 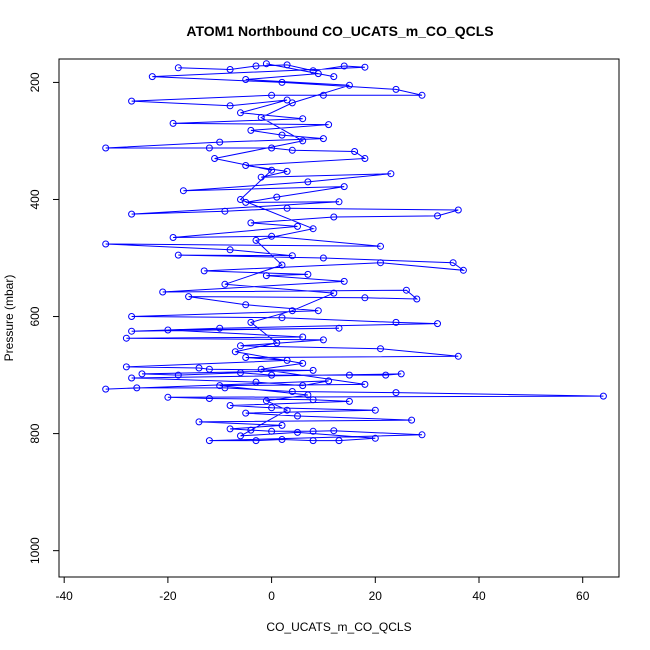 I want to click on x-tick-label: 20, so click(x=376, y=596).